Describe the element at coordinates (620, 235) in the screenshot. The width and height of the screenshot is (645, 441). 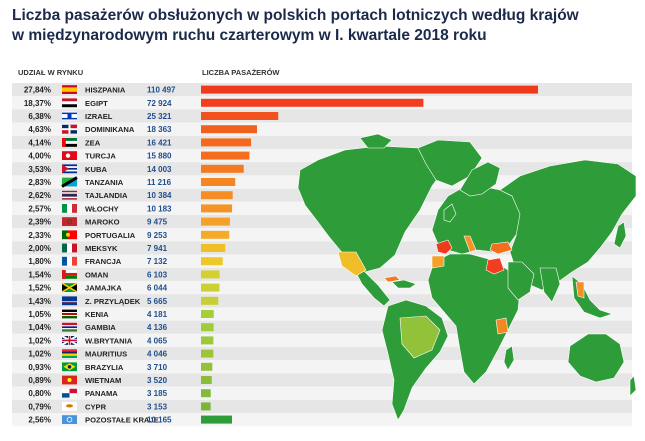
I see `map-japan` at that location.